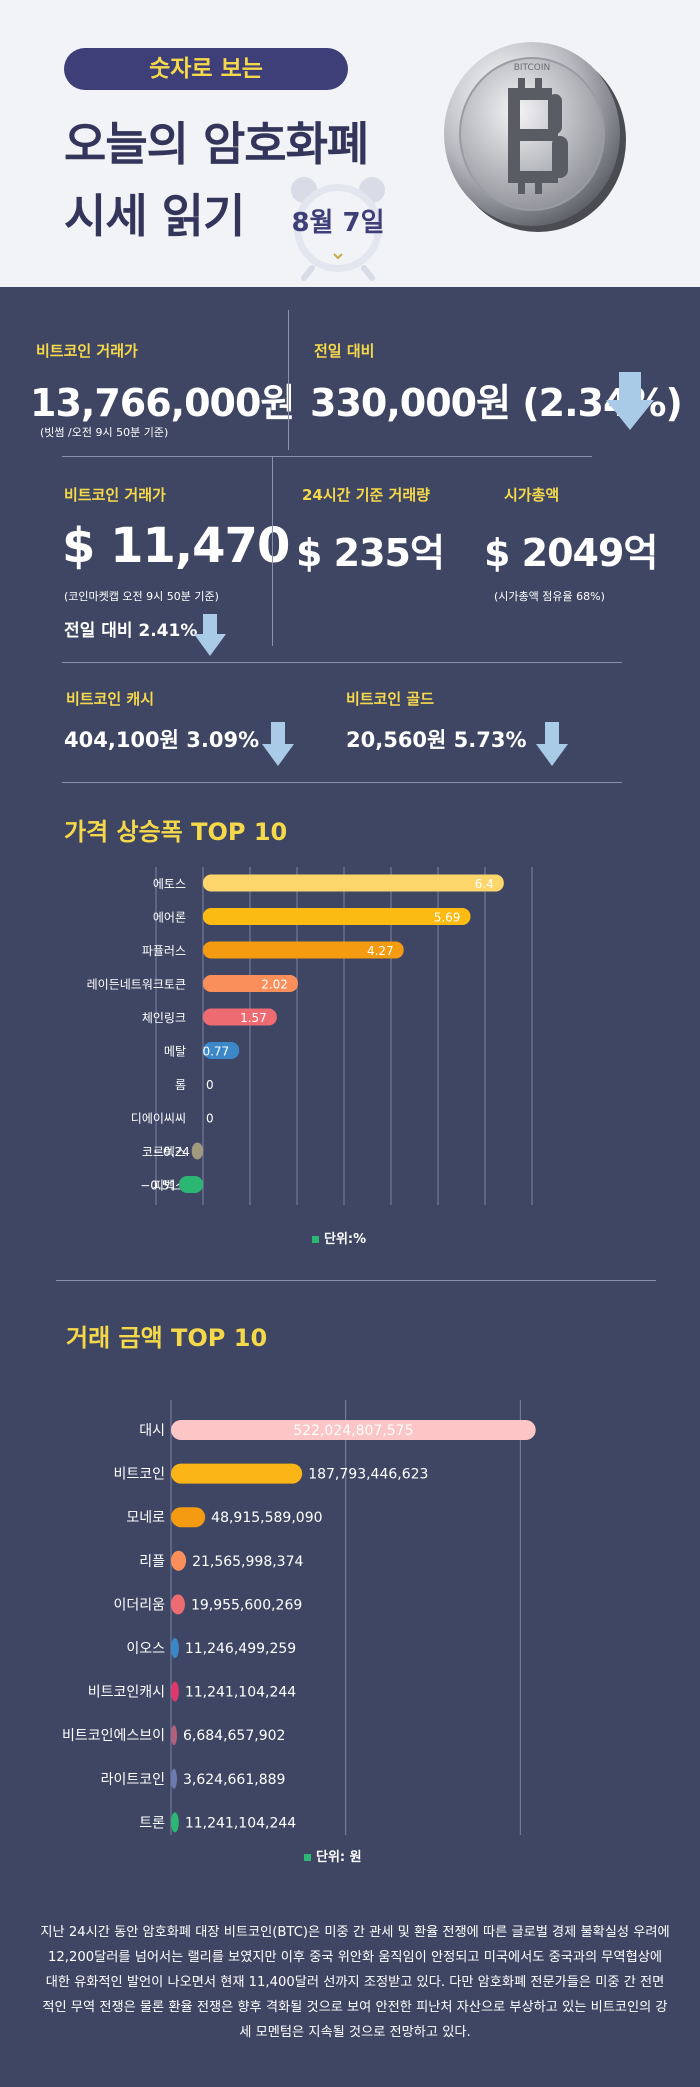  I want to click on btc-krw-value: 13,766,000원, so click(162, 403).